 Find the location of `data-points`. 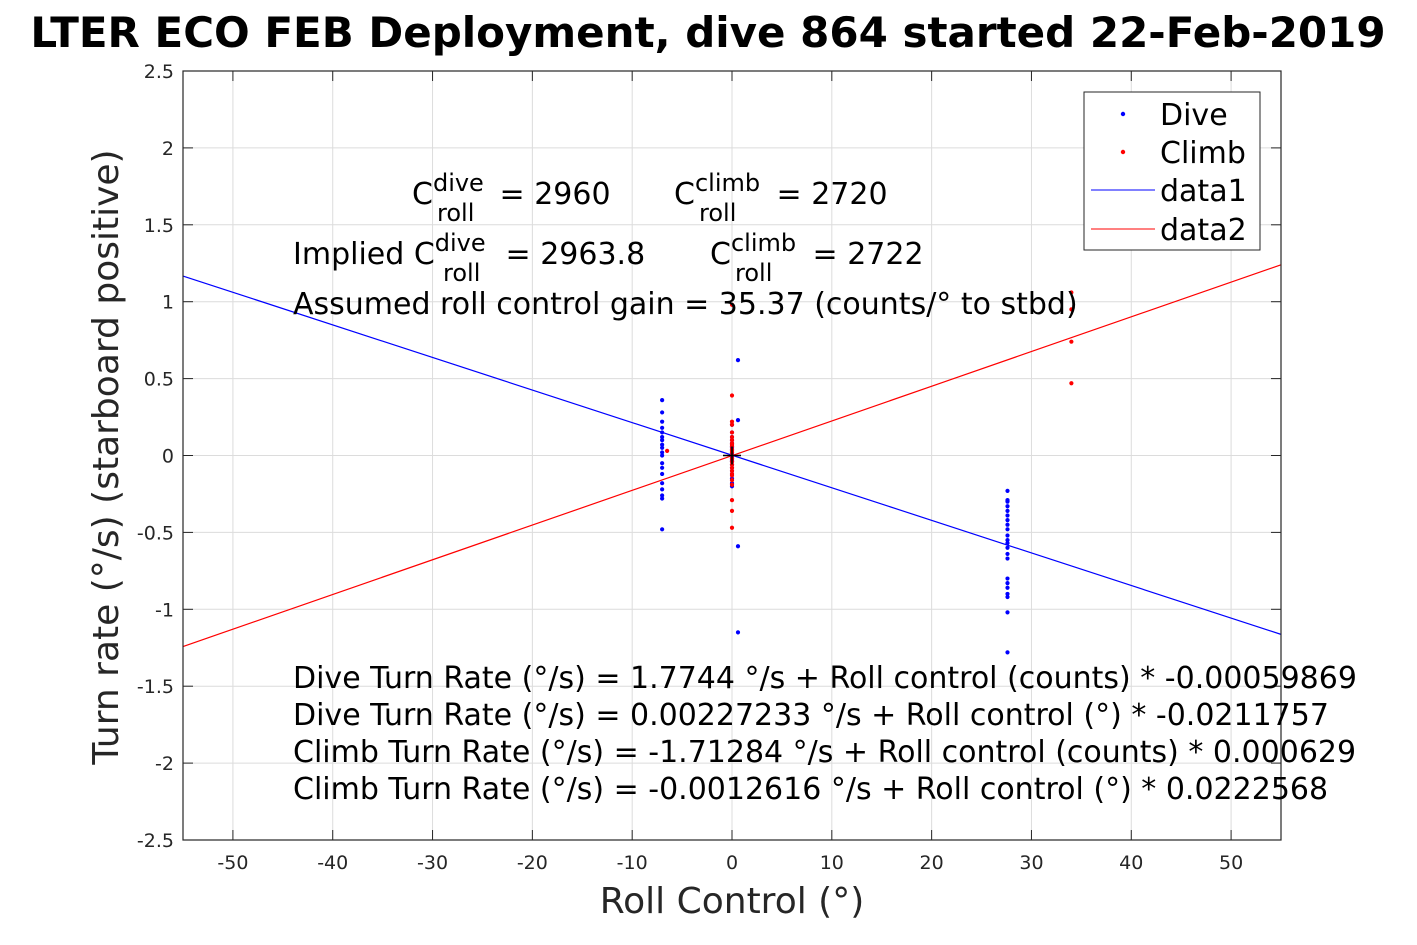

data-points is located at coordinates (867, 472).